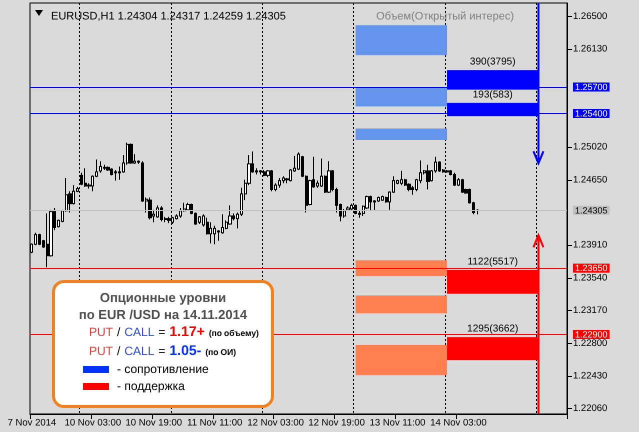 This screenshot has height=432, width=639. What do you see at coordinates (591, 87) in the screenshot?
I see `ref-line-label: 1.25700` at bounding box center [591, 87].